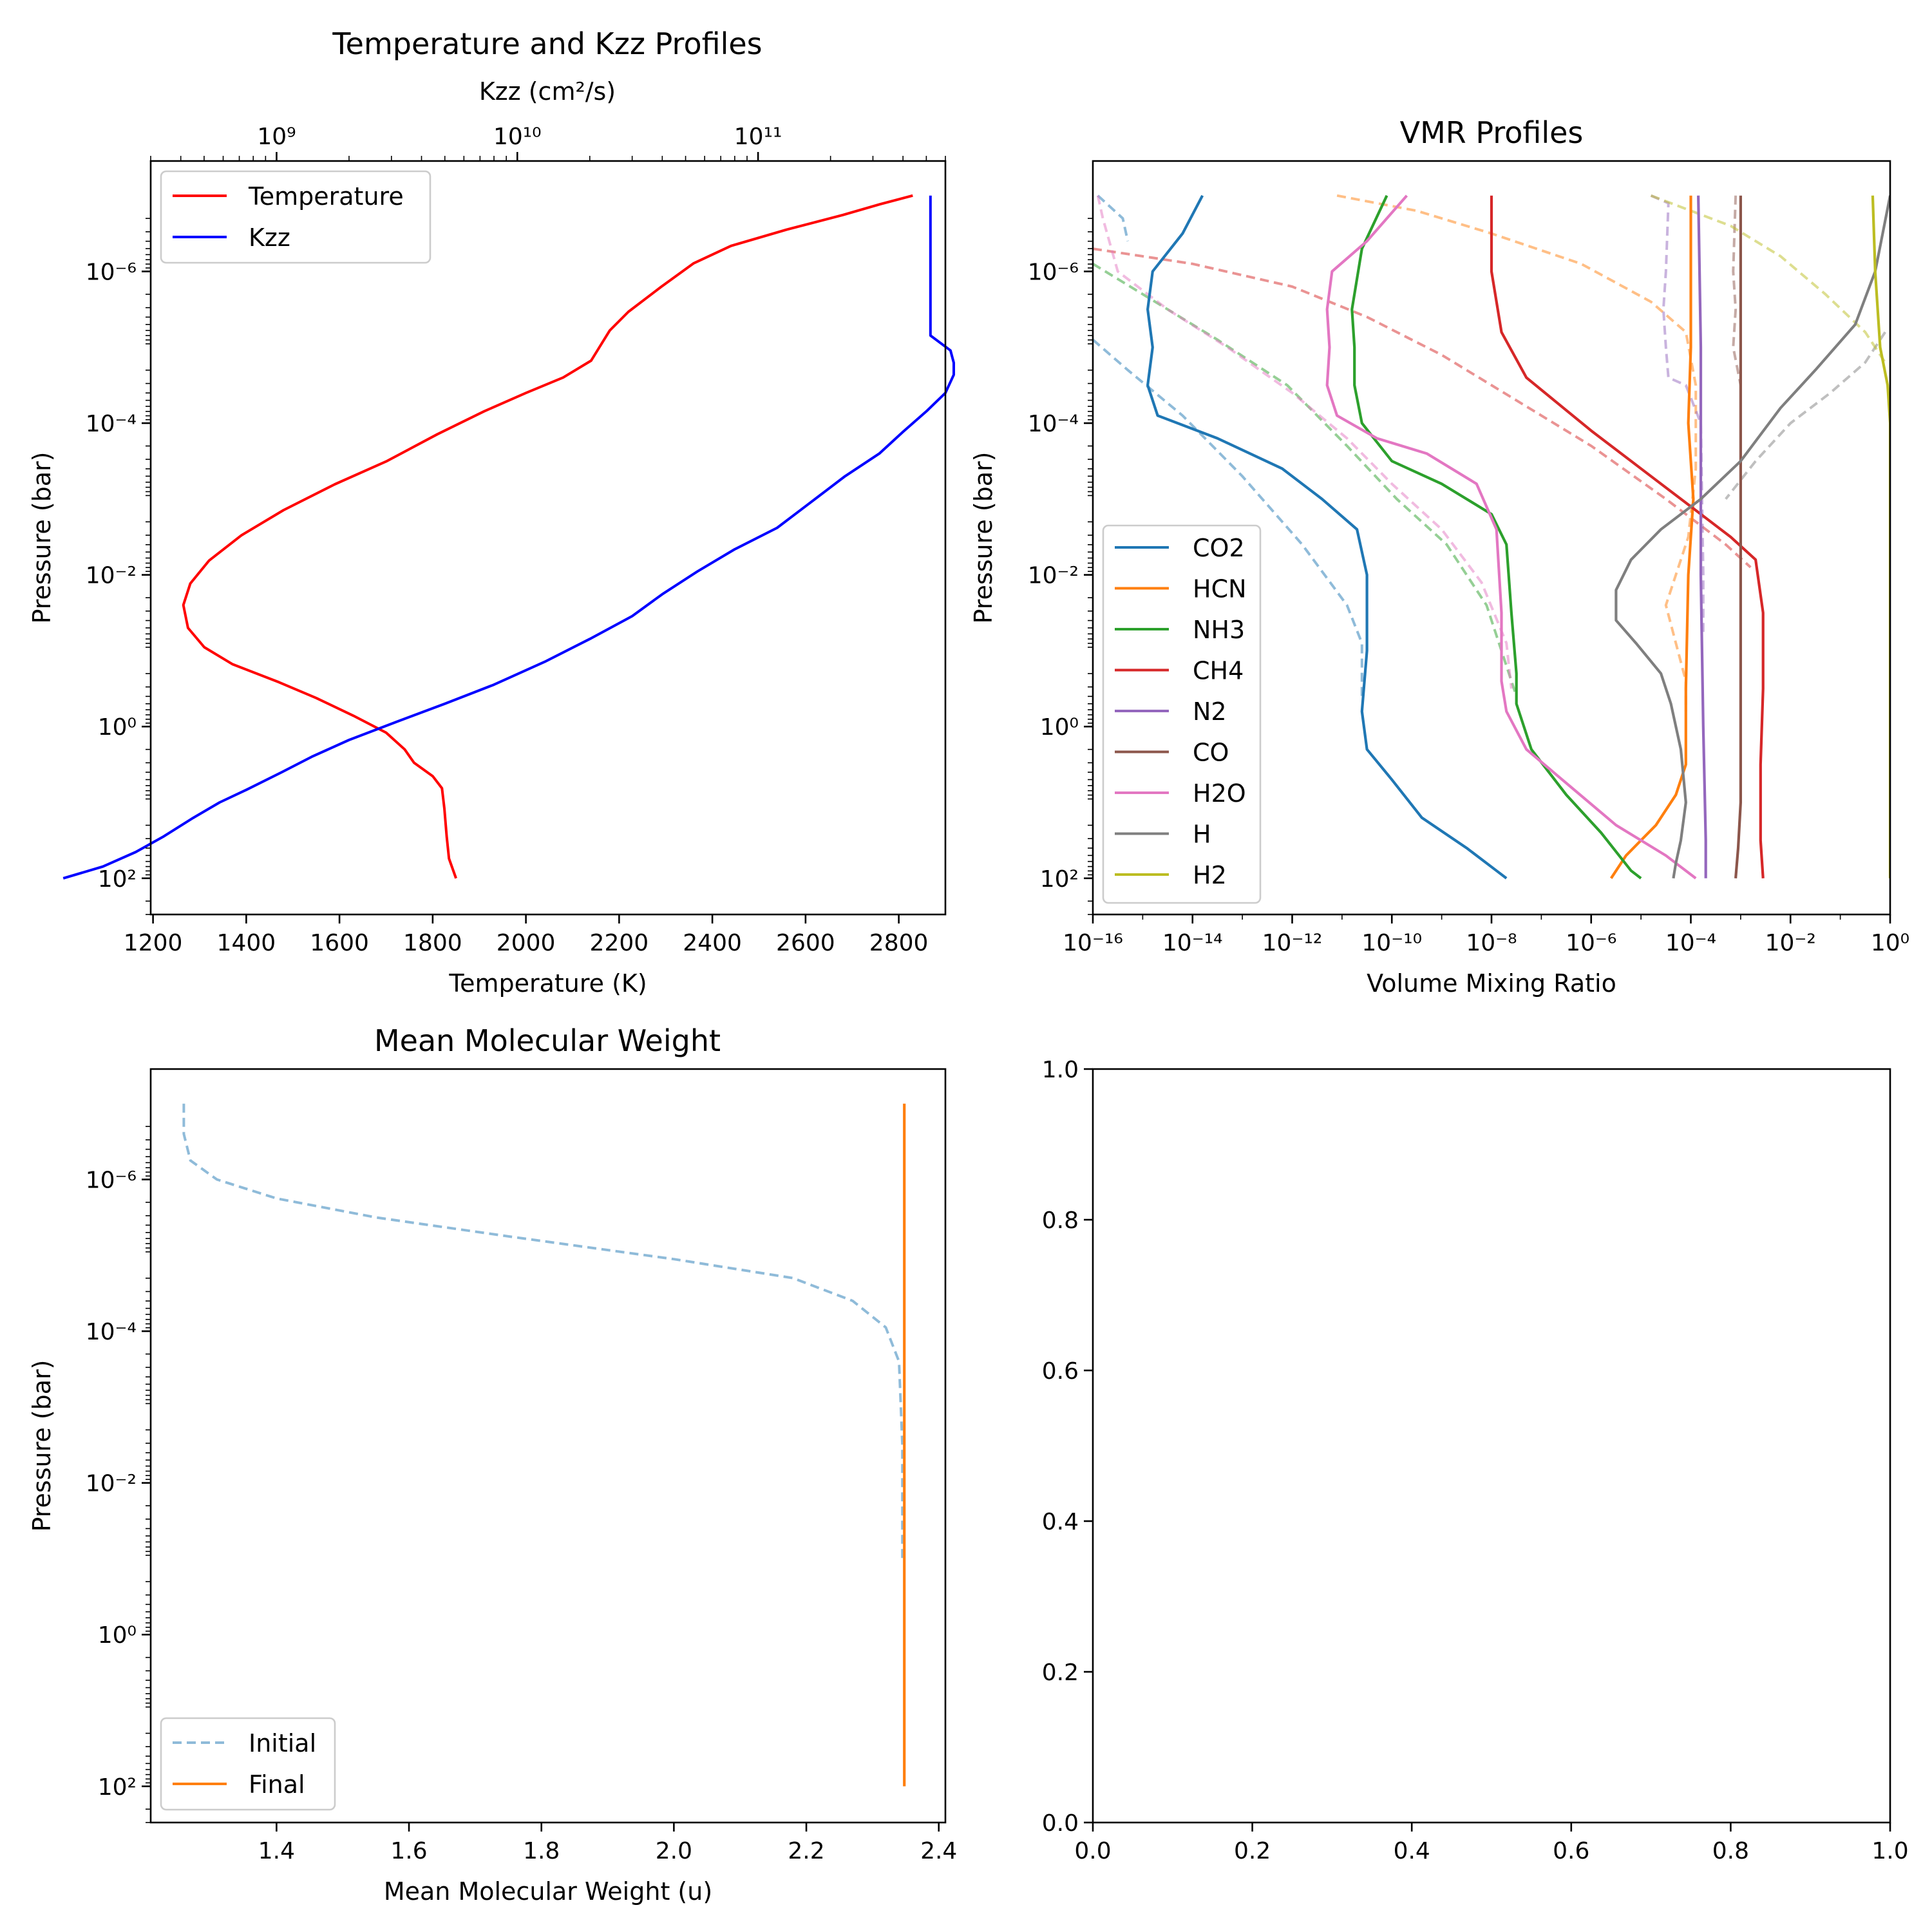 The width and height of the screenshot is (1932, 1932). I want to click on panel1-ytick-label: 10⁻⁴, so click(112, 424).